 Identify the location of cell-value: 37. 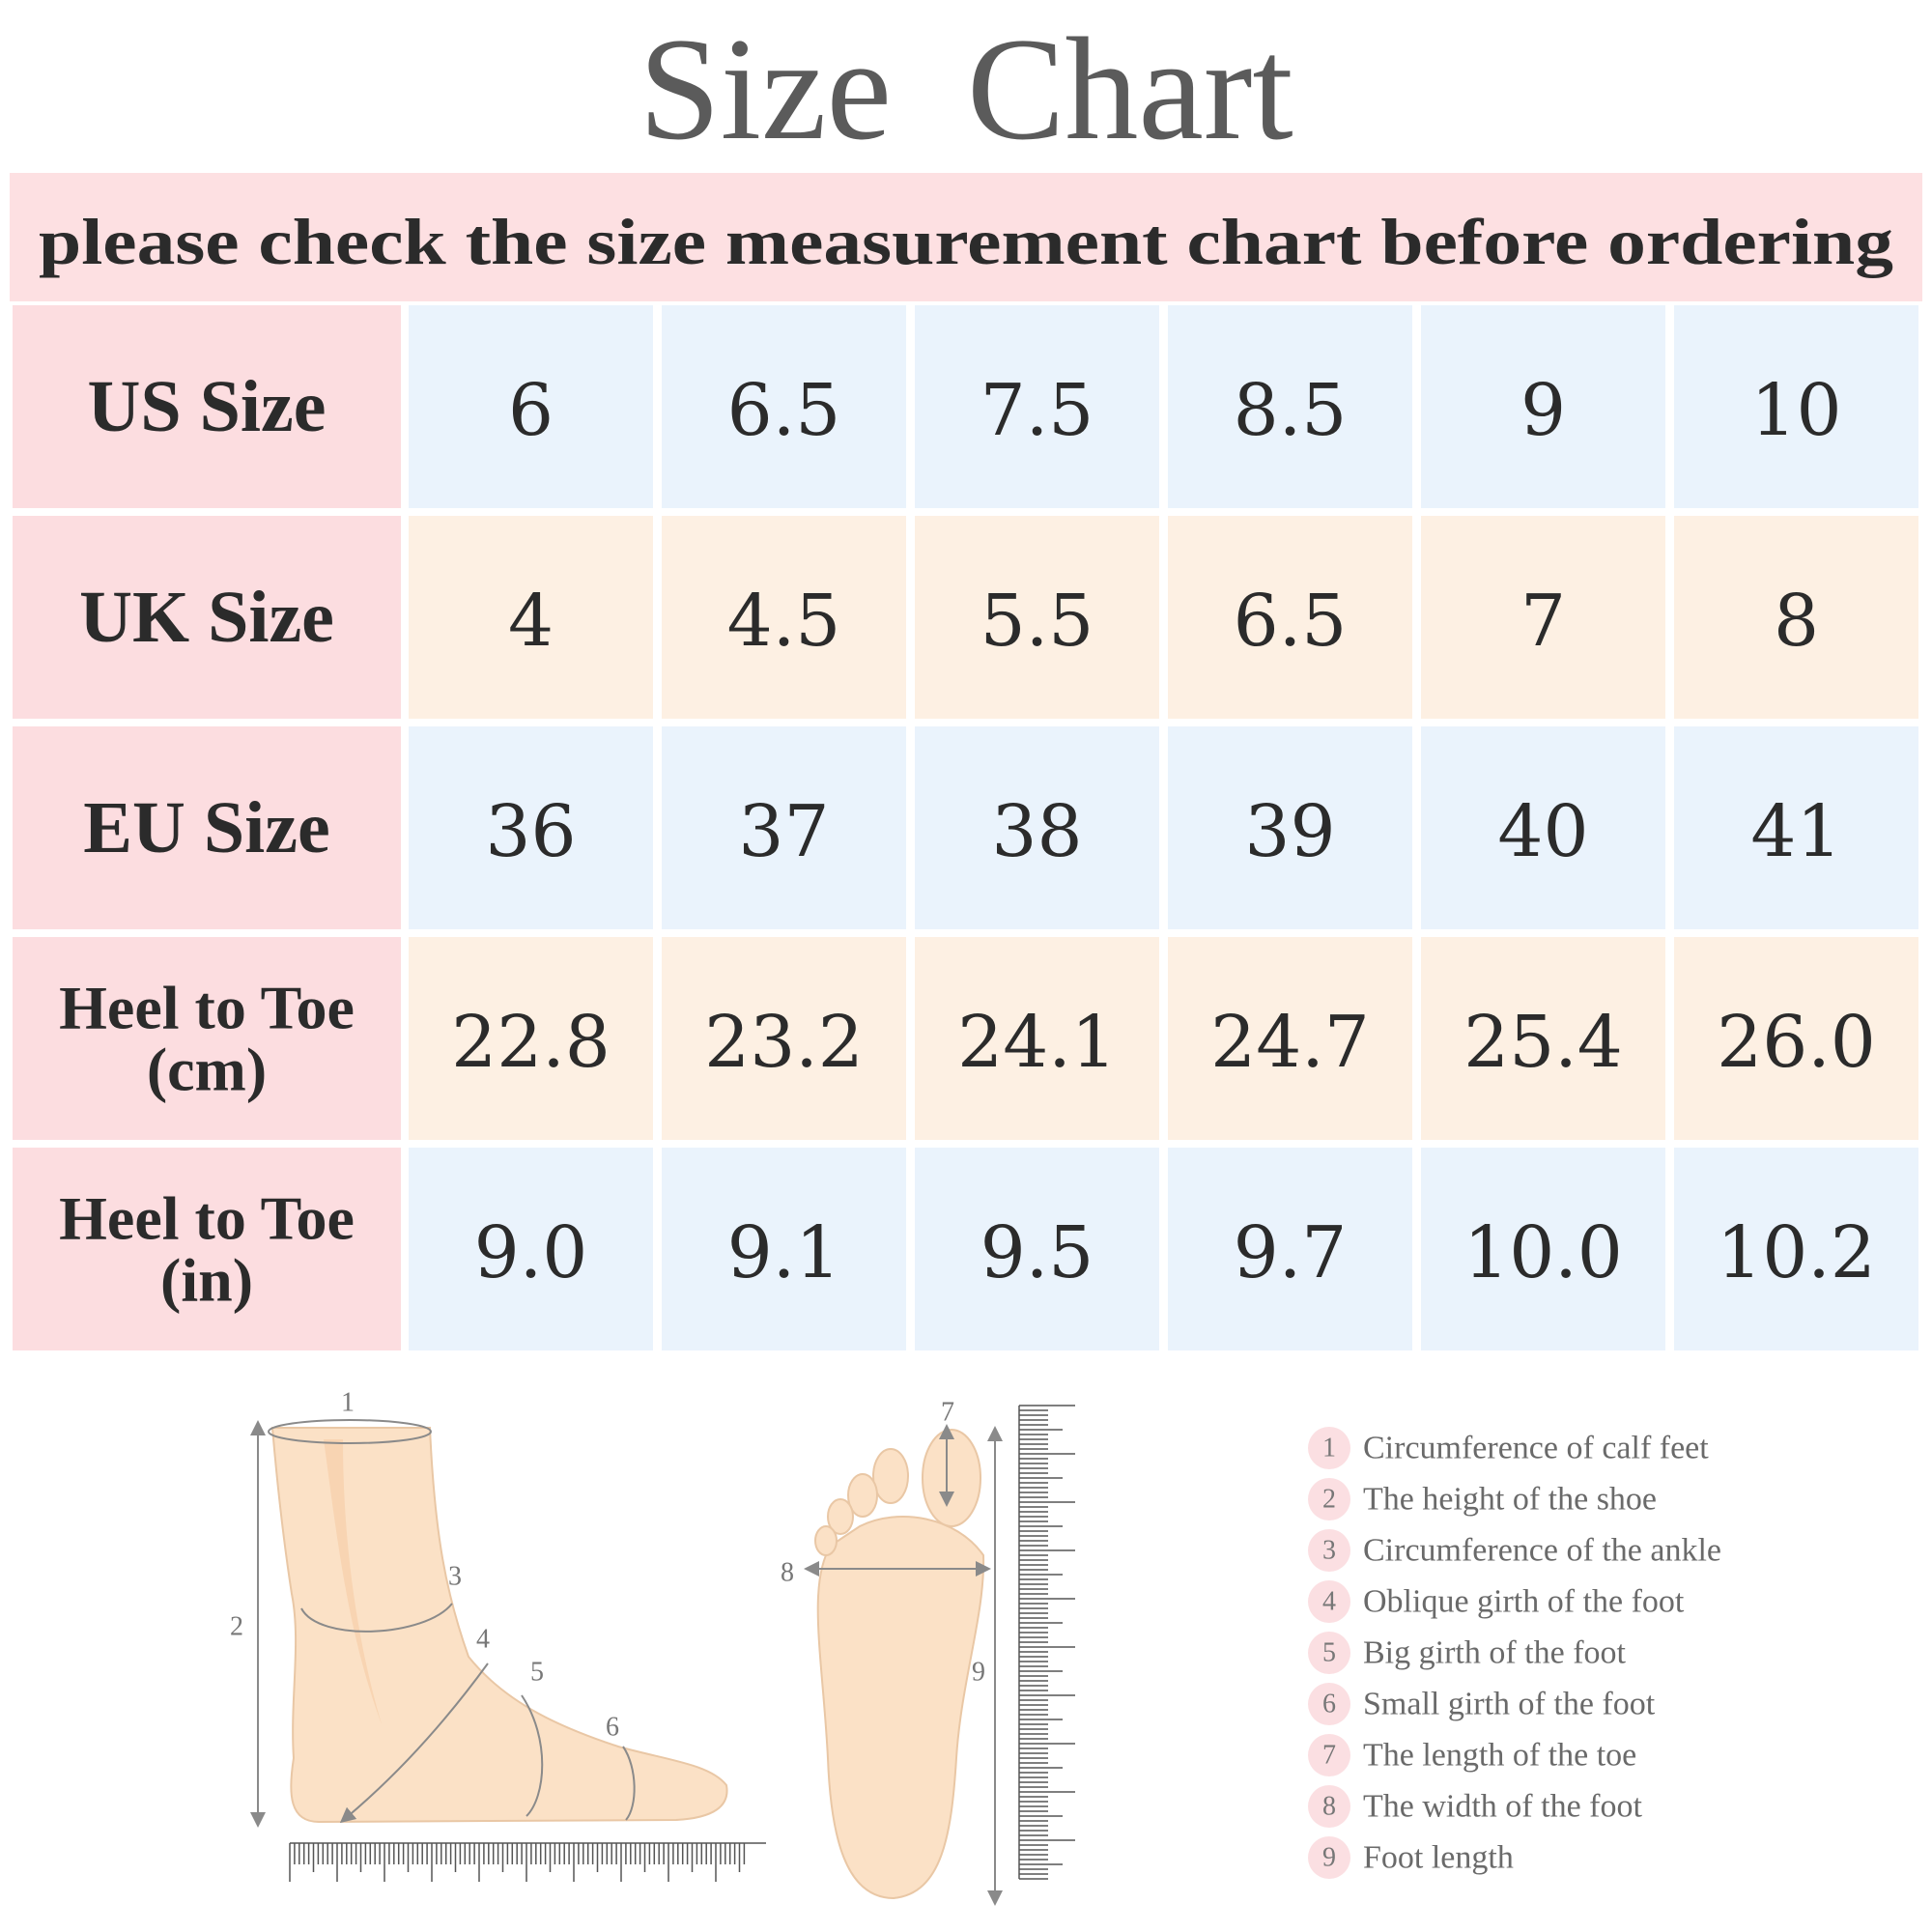
(783, 831).